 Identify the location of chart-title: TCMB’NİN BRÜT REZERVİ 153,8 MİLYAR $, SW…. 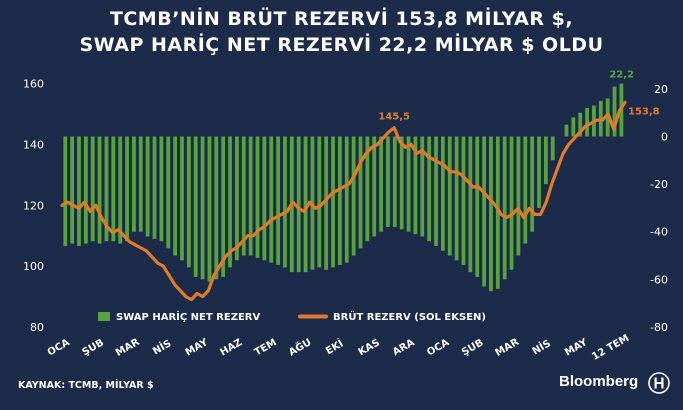
(341, 32).